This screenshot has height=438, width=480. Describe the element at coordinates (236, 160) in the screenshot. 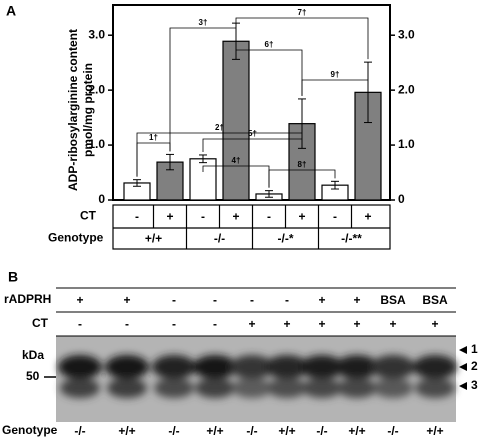

I see `significance-label: 4†` at that location.